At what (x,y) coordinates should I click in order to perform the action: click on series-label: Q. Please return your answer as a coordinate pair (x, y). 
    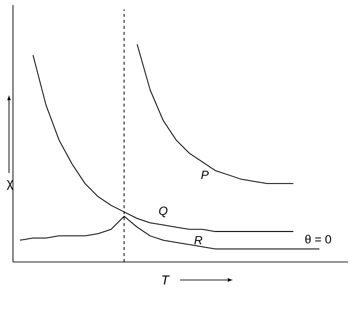
    Looking at the image, I should click on (163, 212).